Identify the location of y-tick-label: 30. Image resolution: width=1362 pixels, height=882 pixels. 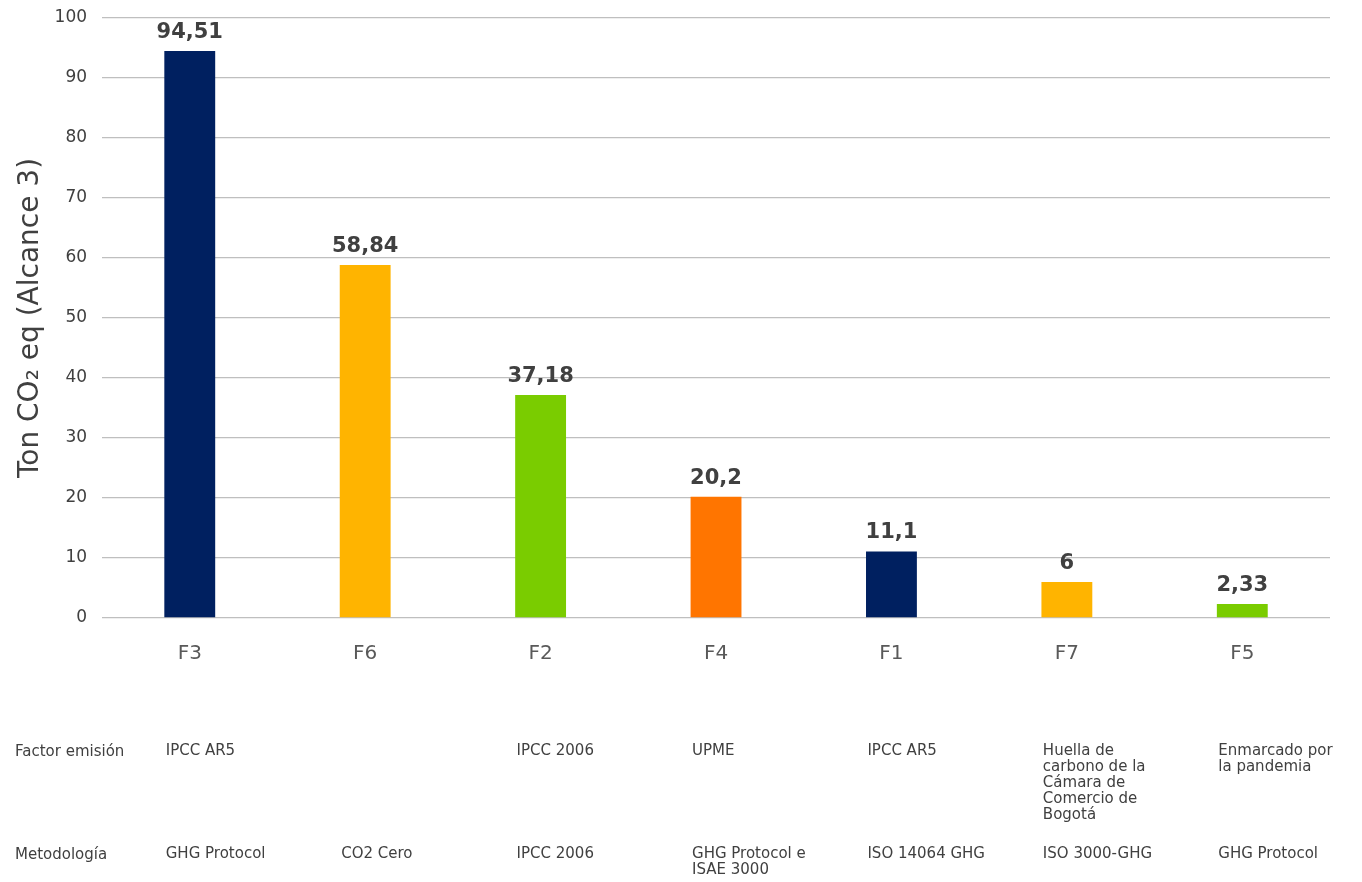
(76, 436).